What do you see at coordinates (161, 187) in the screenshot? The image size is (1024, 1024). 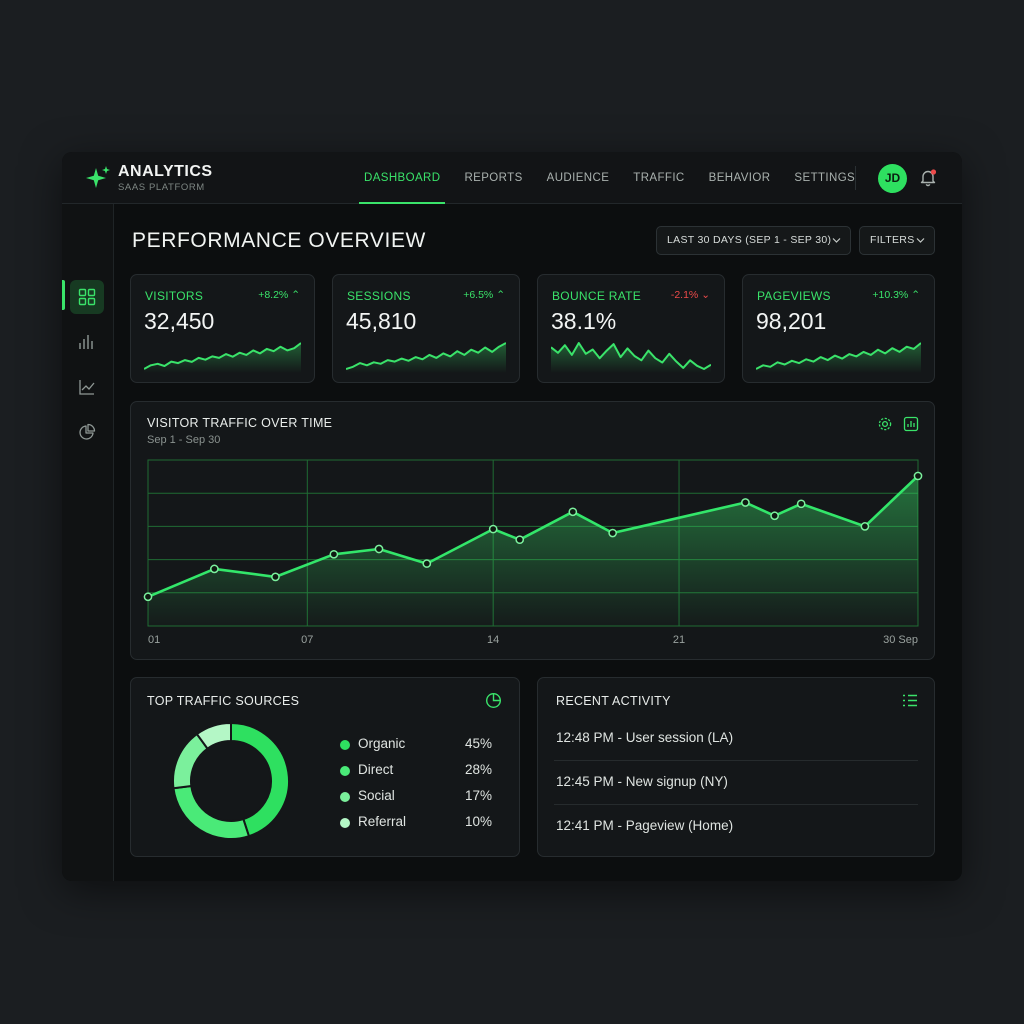 I see `brand-subtitle: SAAS PLATFORM` at bounding box center [161, 187].